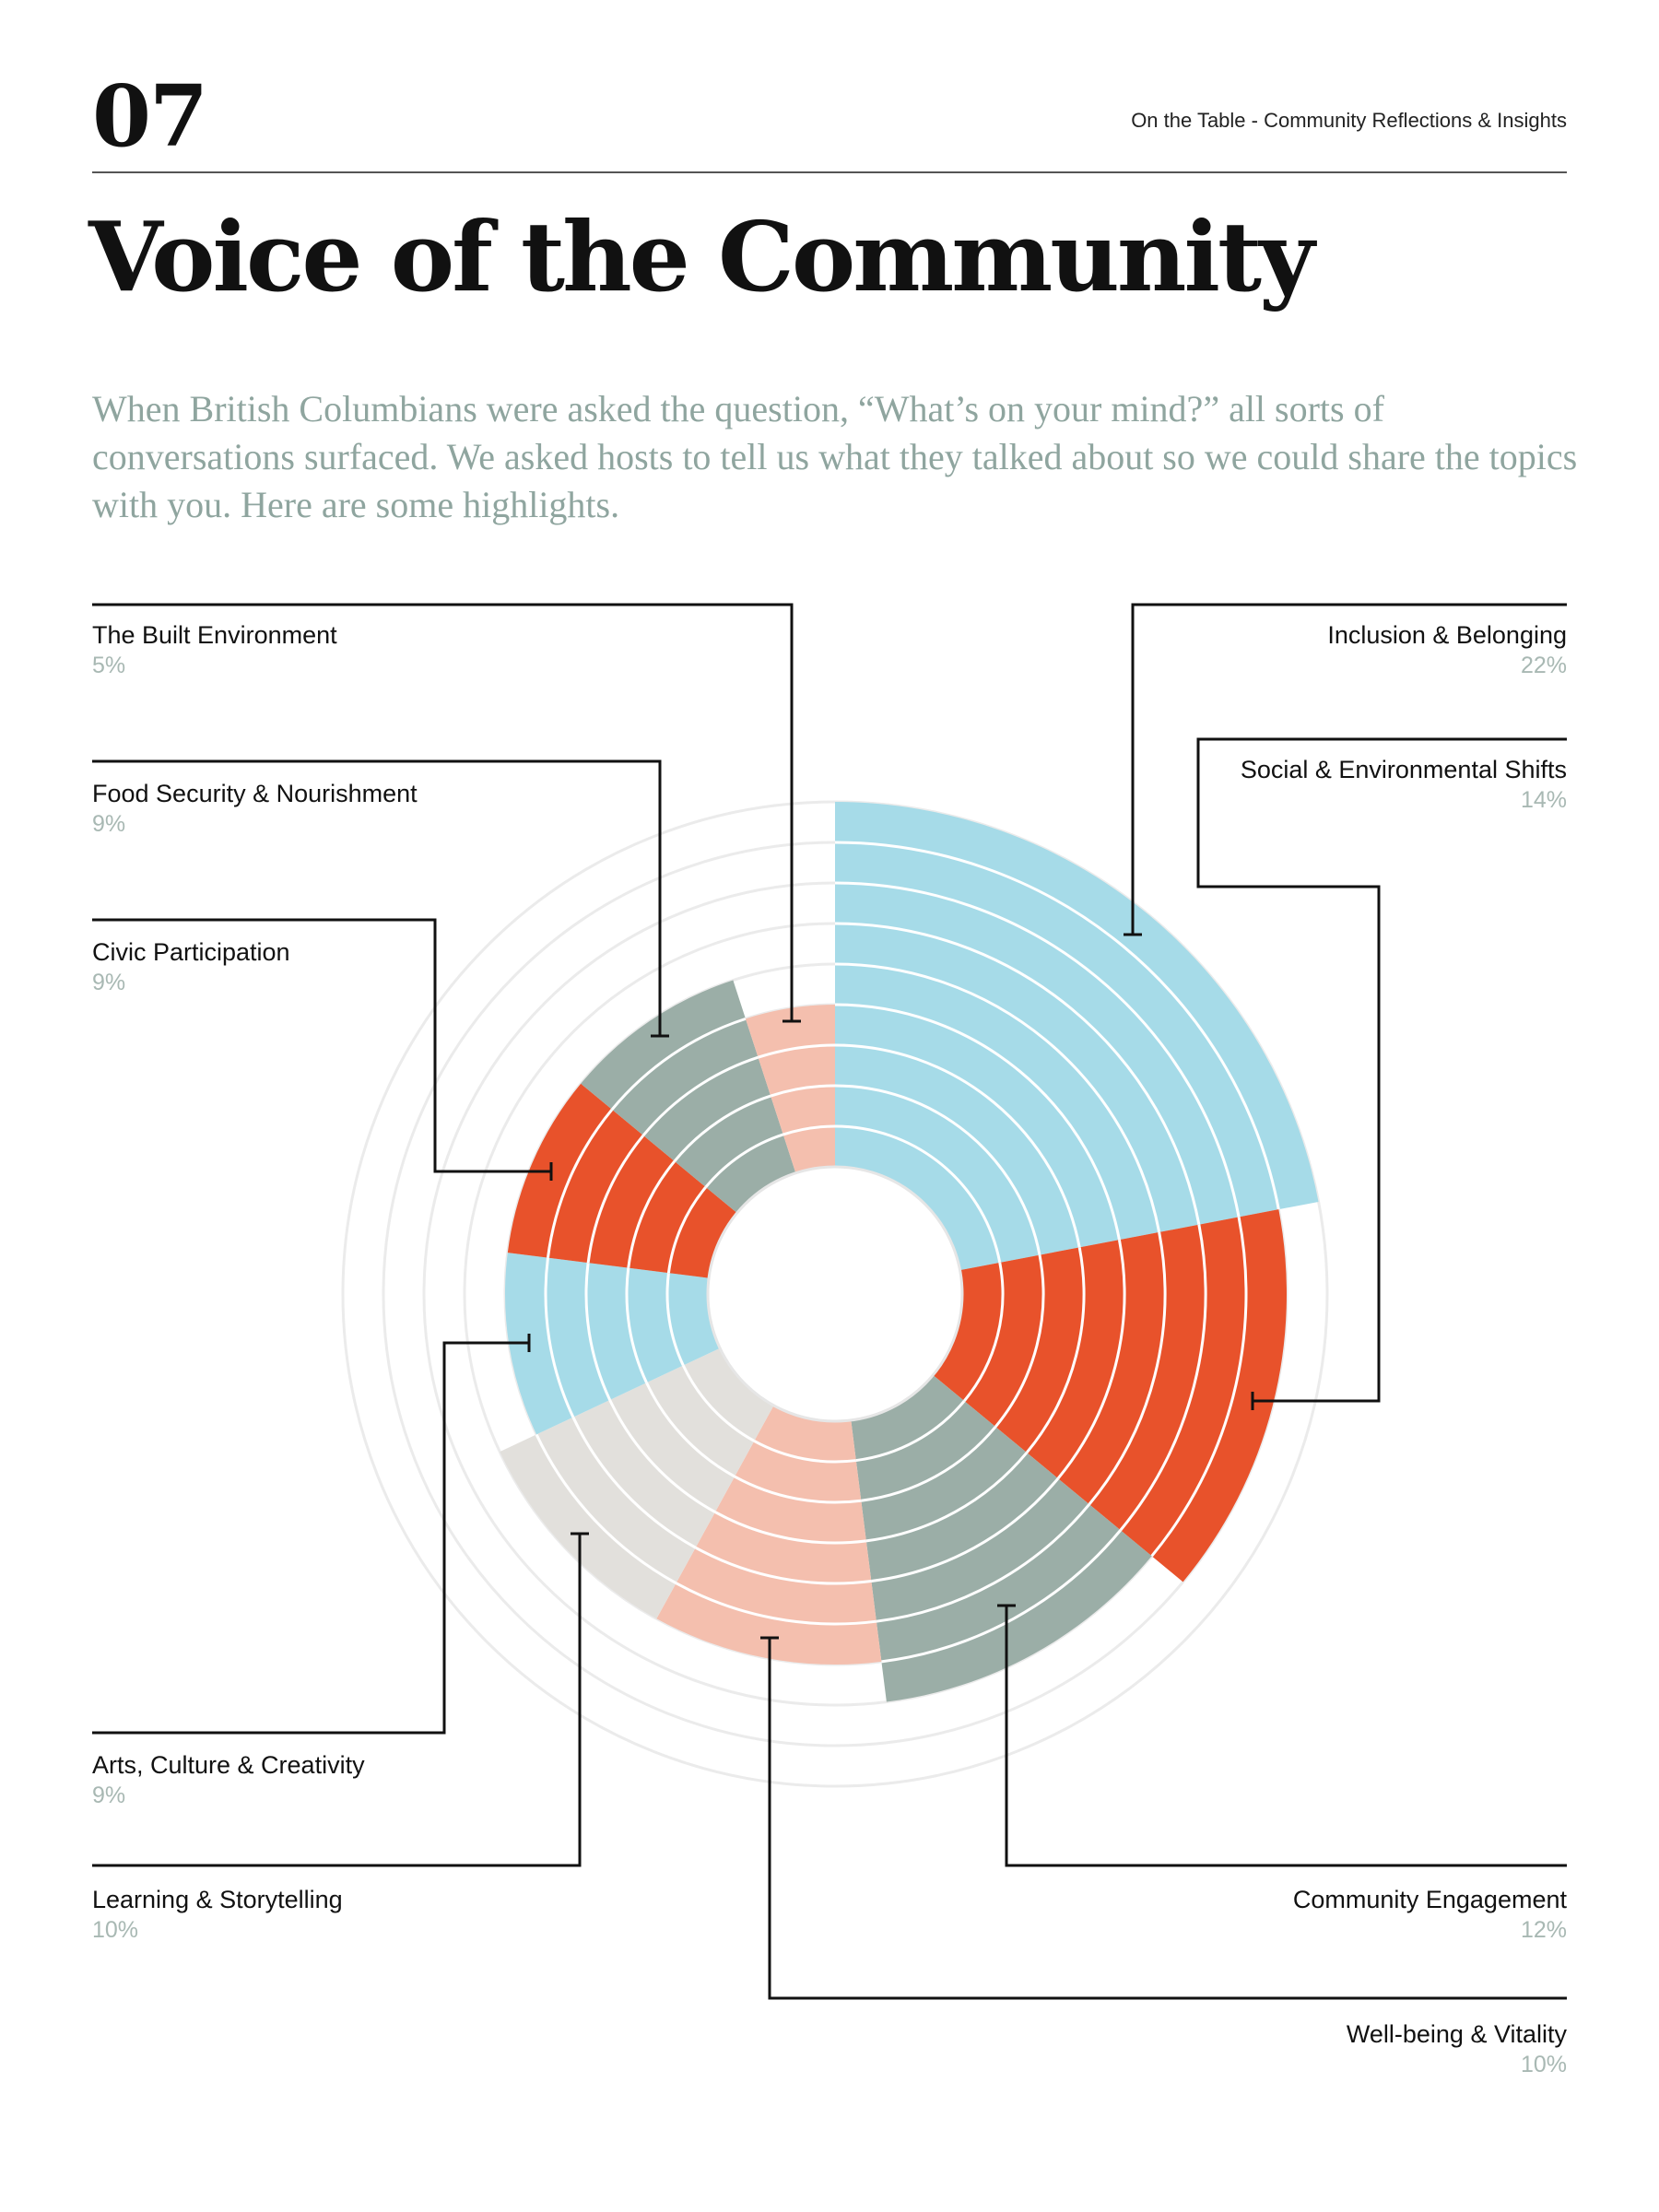  Describe the element at coordinates (109, 665) in the screenshot. I see `category-percent: 5%` at that location.